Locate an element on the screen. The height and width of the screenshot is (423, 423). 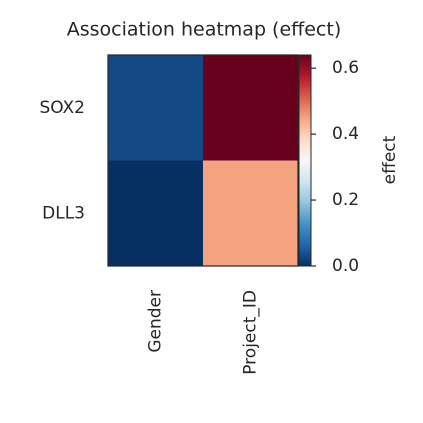
colorbar-tick-label: 0.4 is located at coordinates (345, 134).